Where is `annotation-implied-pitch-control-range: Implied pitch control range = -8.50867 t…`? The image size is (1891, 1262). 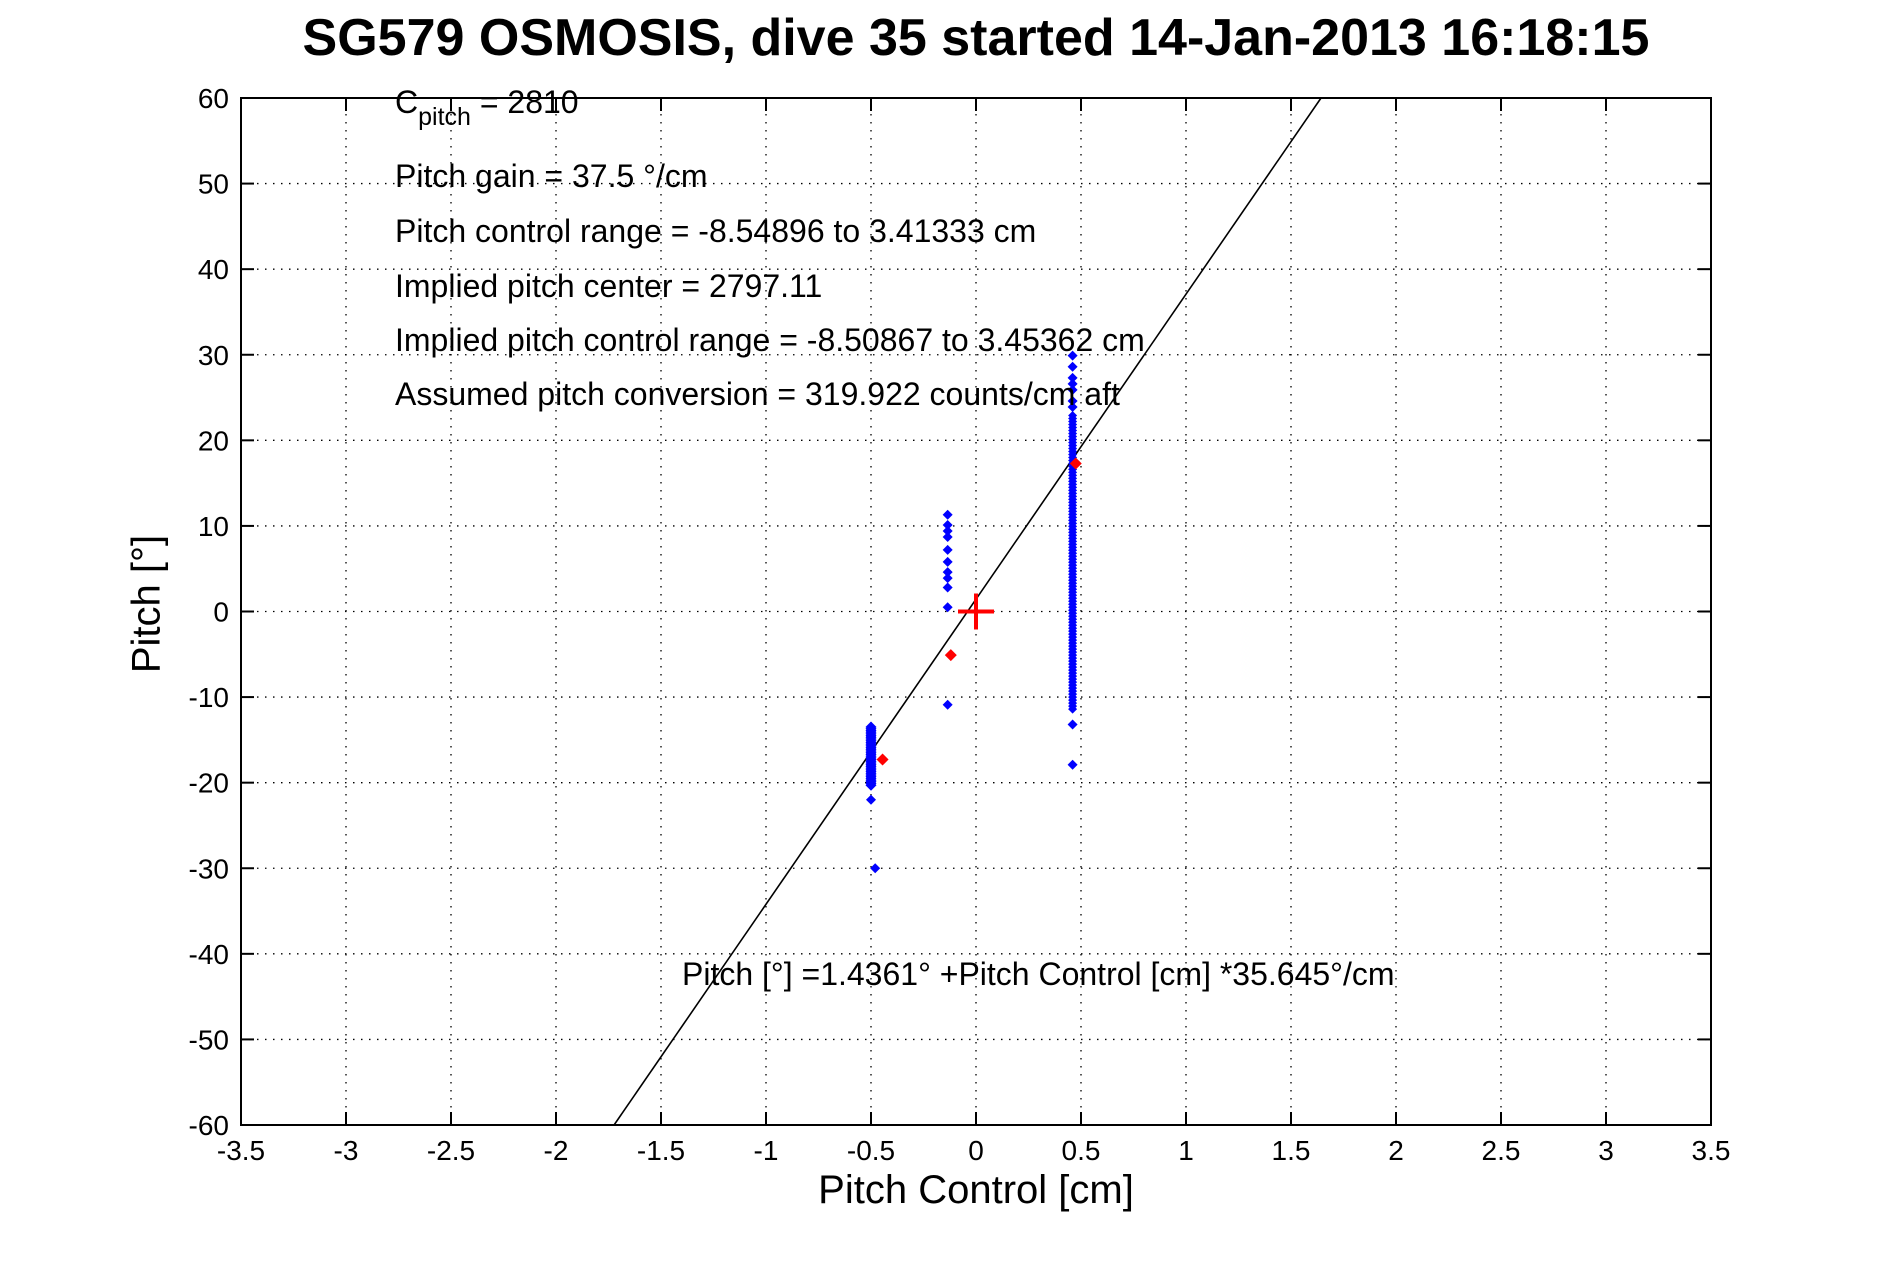
annotation-implied-pitch-control-range: Implied pitch control range = -8.50867 t… is located at coordinates (770, 340).